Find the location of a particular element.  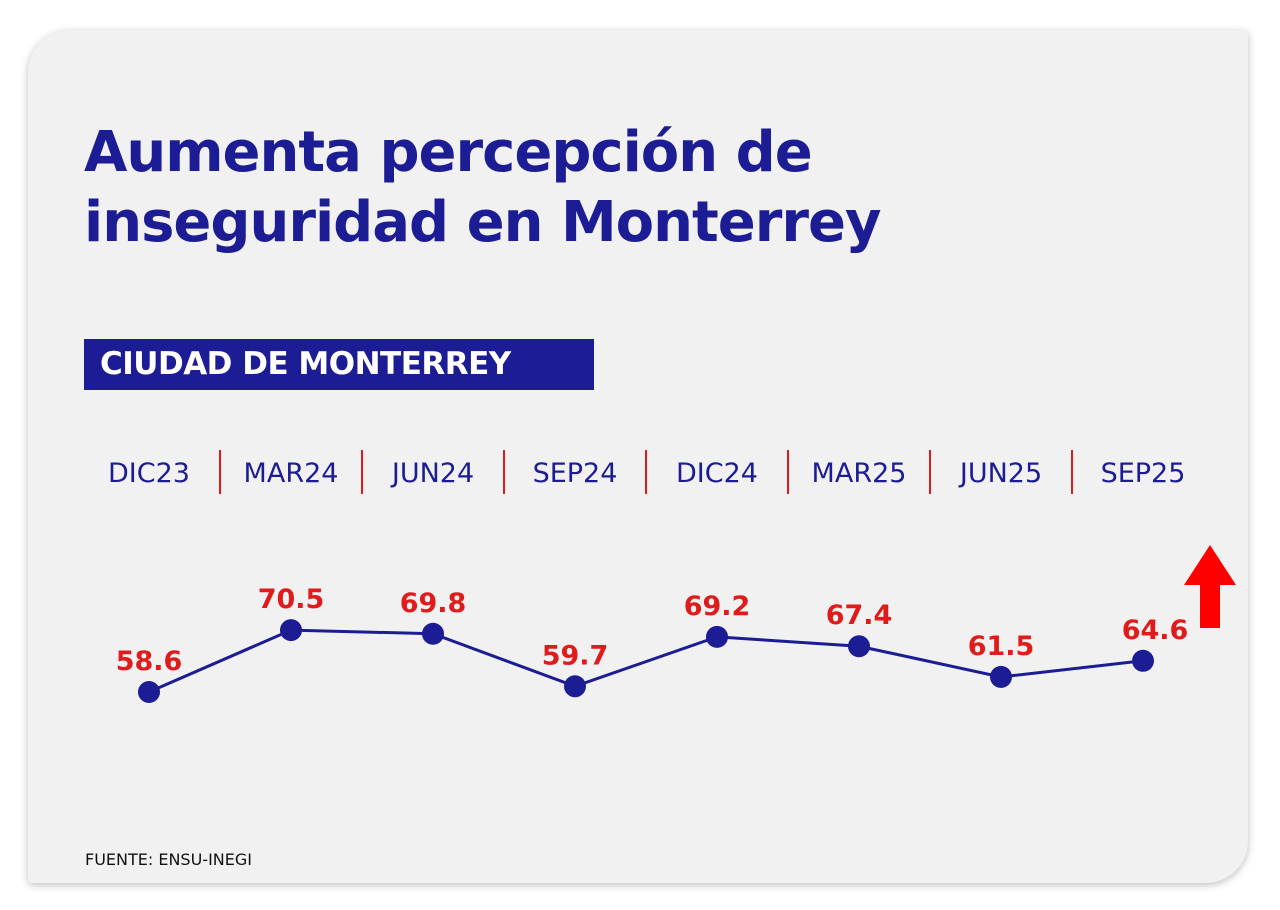

up-arrow-icon is located at coordinates (1210, 586).